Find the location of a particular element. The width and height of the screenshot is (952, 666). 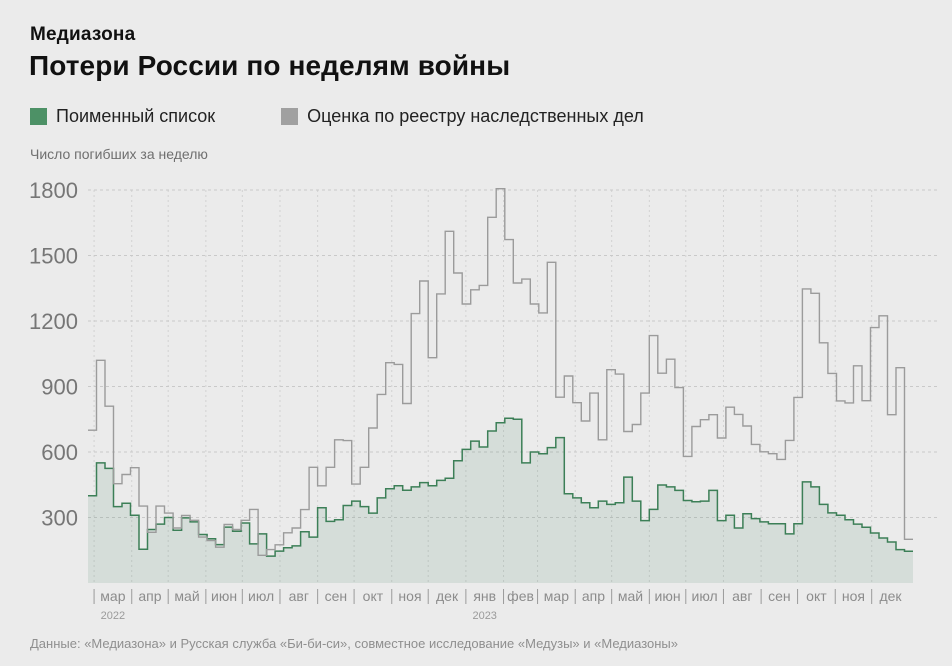

y-axis-caption: Число погибших за неделю is located at coordinates (119, 154).